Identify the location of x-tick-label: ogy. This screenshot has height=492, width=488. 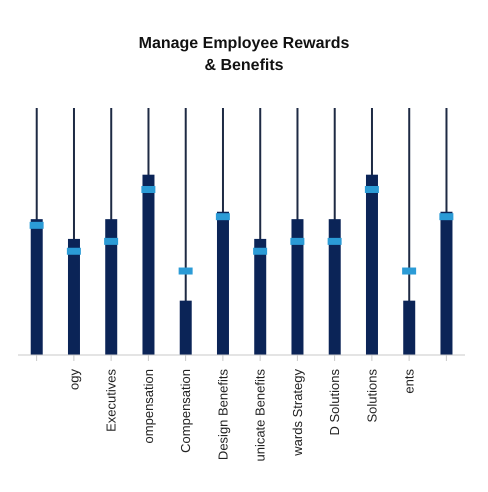
(74, 379).